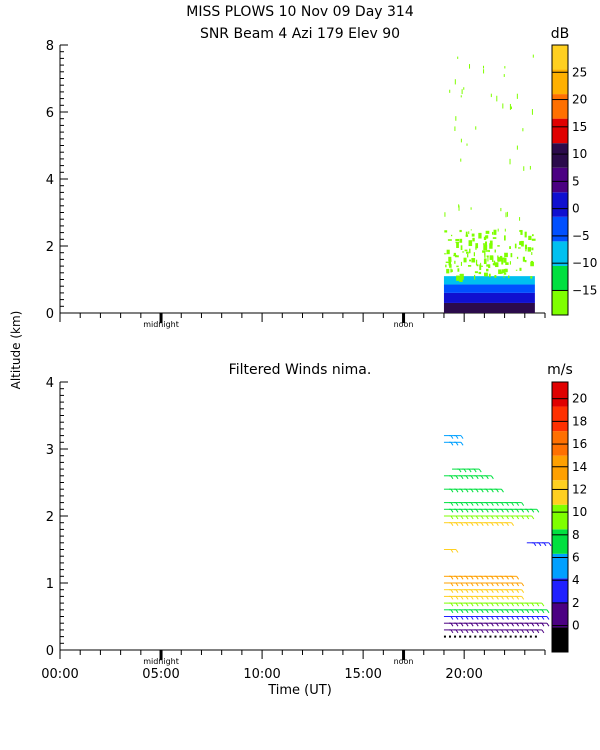  I want to click on y-tick-label: 3, so click(50, 450).